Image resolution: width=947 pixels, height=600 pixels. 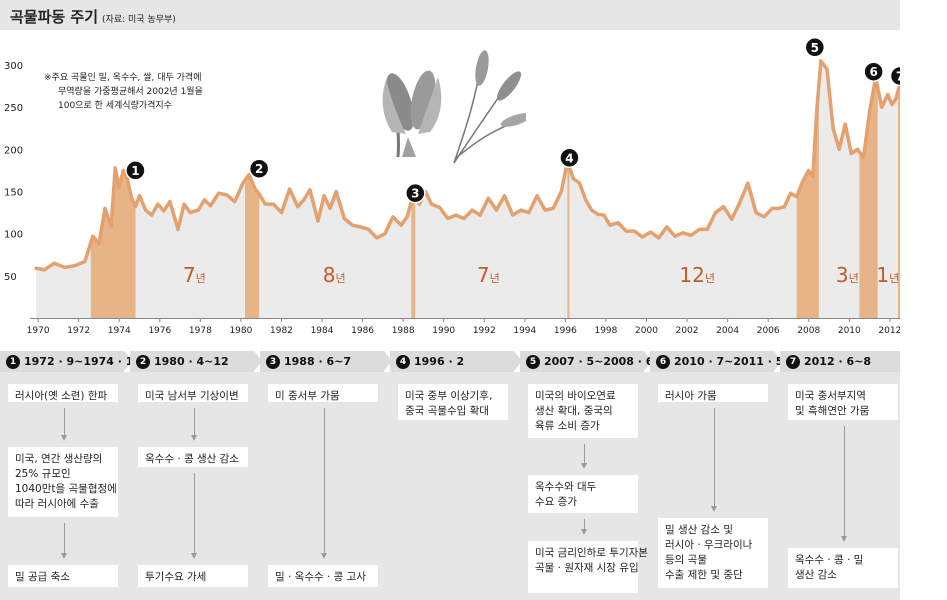 What do you see at coordinates (413, 256) in the screenshot?
I see `highlight-band` at bounding box center [413, 256].